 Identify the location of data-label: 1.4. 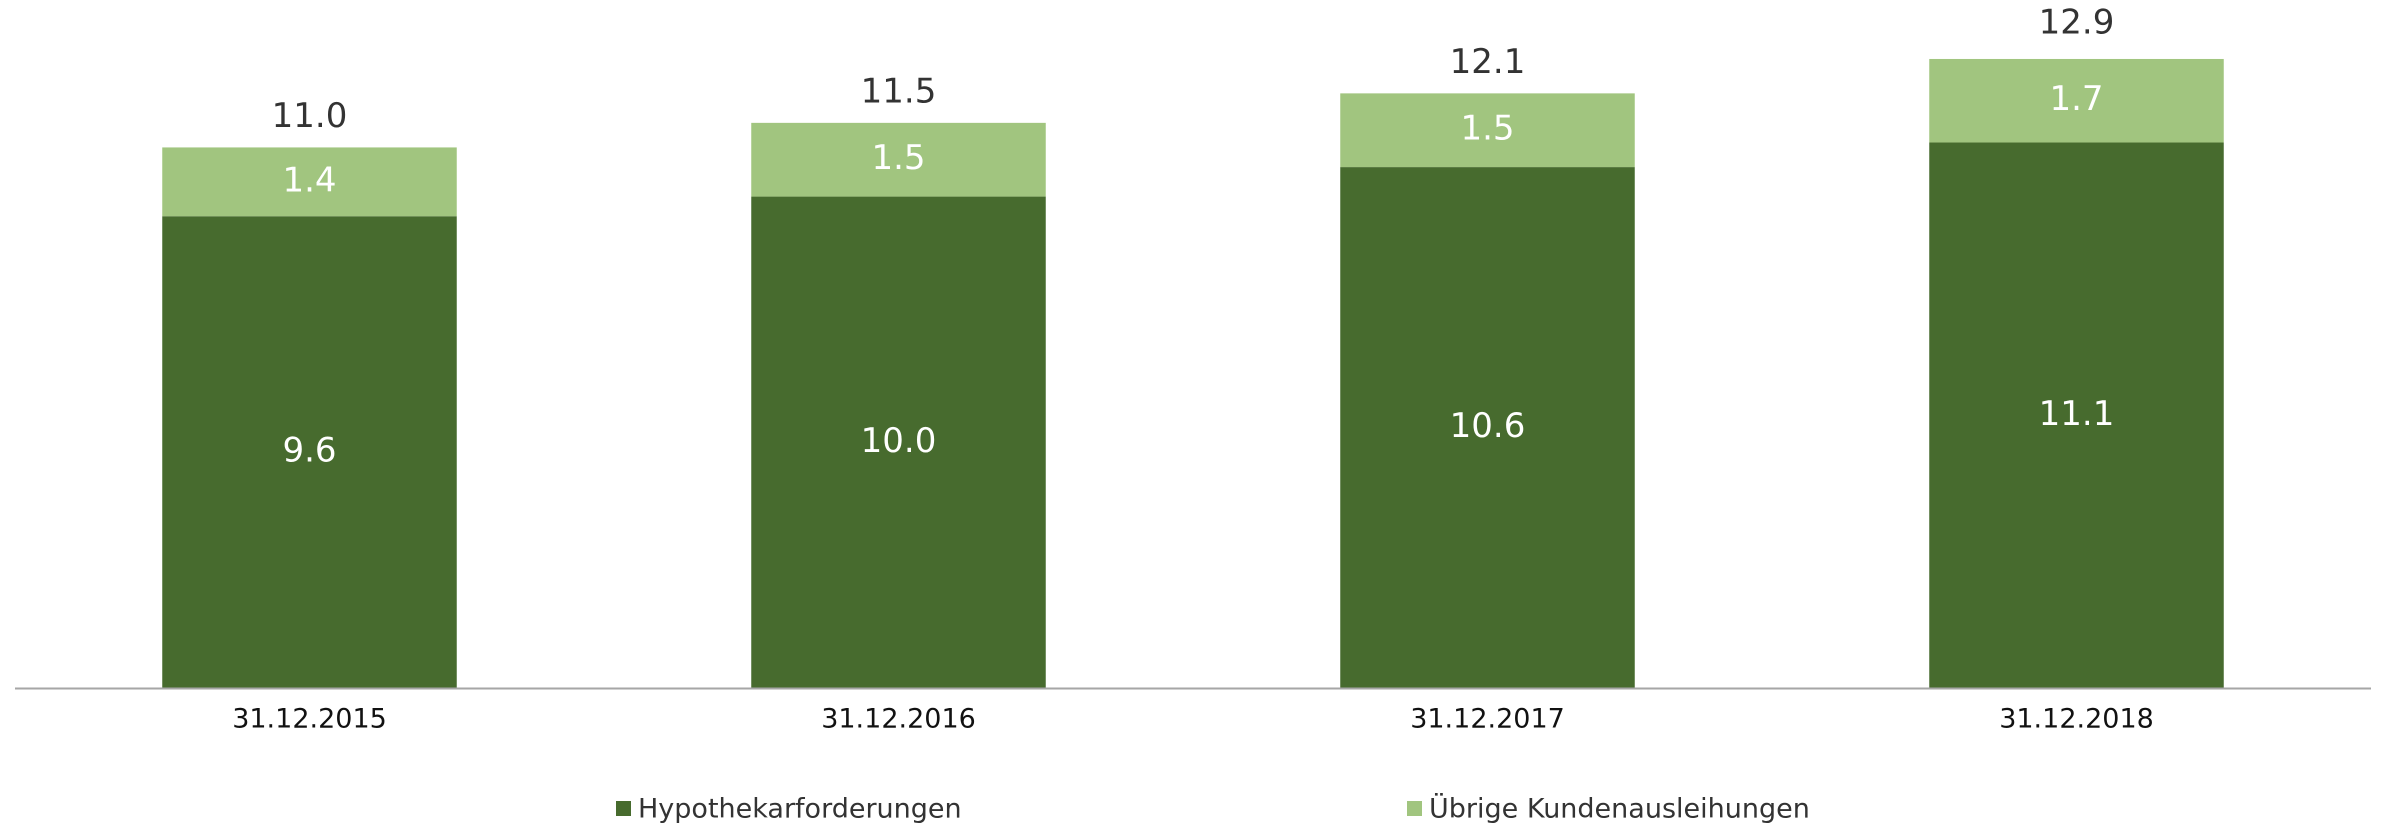
(309, 180).